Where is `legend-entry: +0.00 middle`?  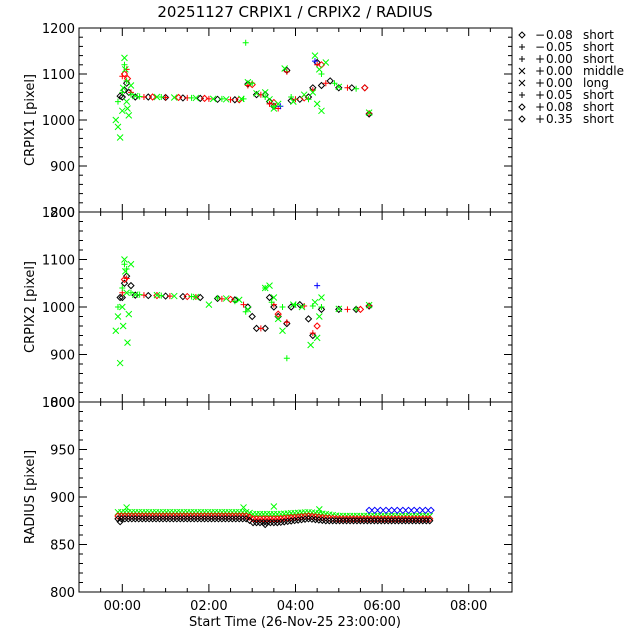
legend-entry: +0.00 middle is located at coordinates (571, 71).